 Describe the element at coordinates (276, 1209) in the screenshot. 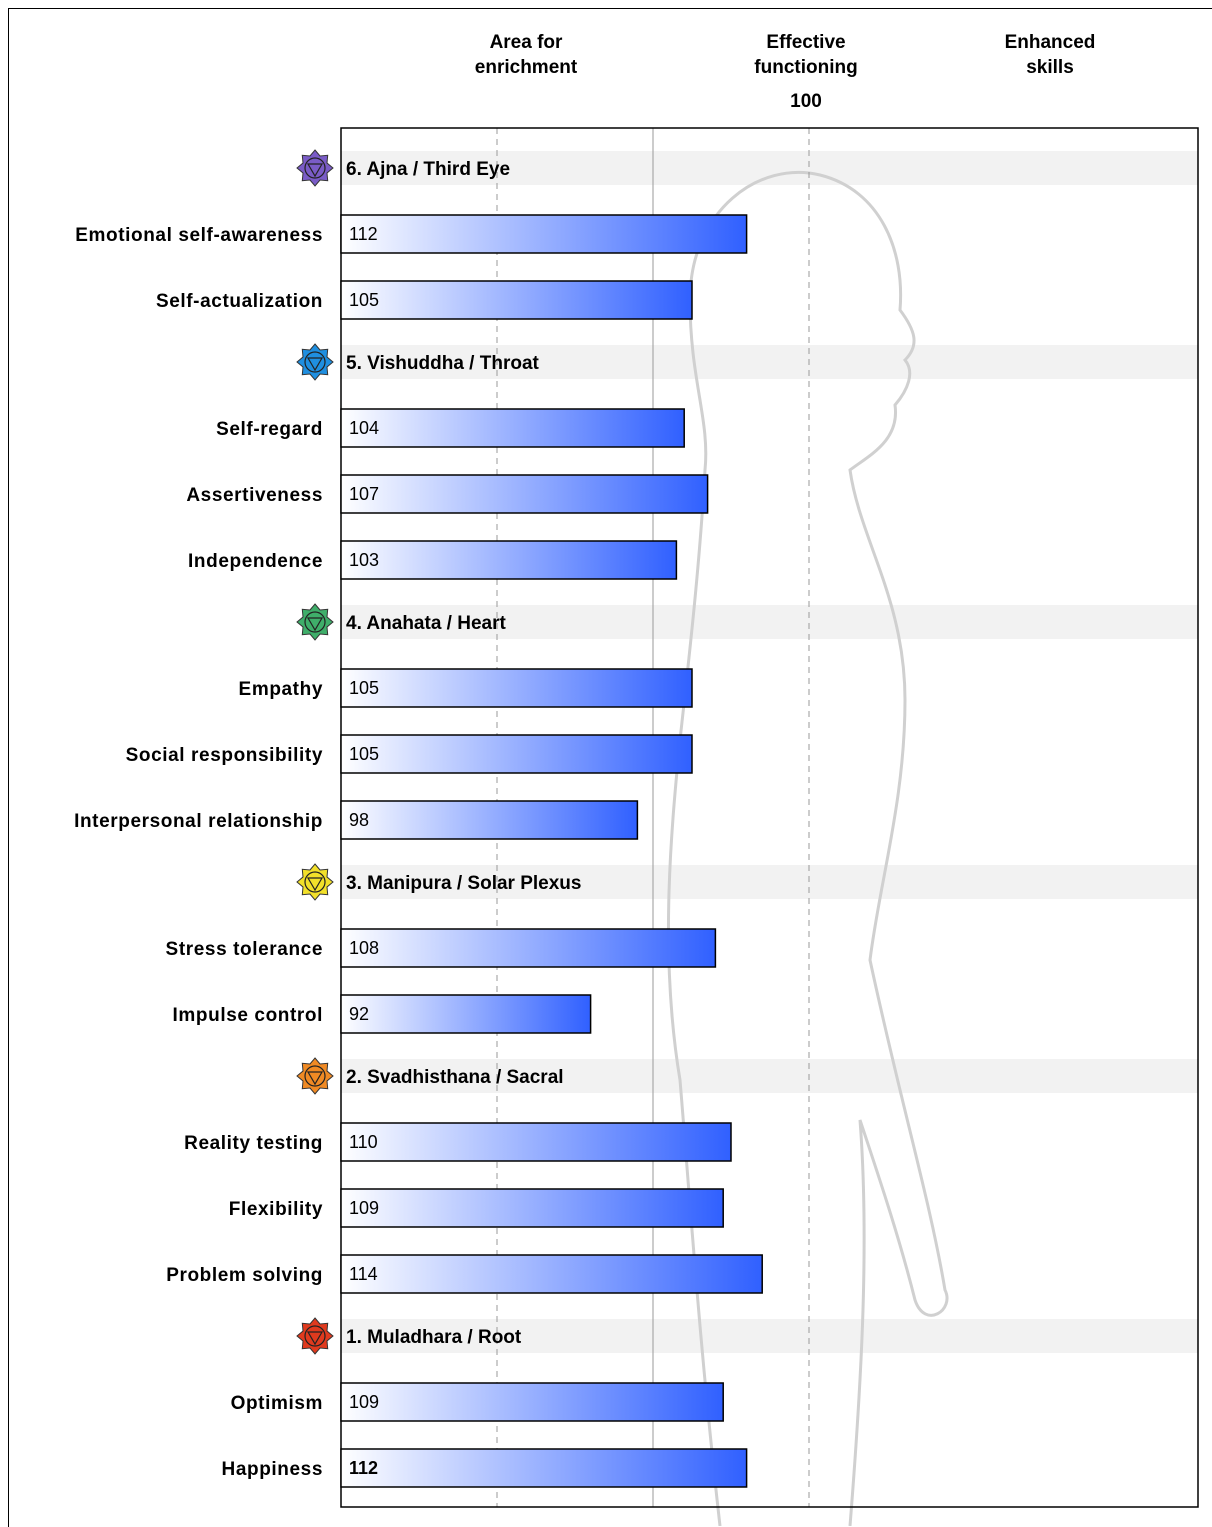

I see `row-label: Flexibility` at that location.